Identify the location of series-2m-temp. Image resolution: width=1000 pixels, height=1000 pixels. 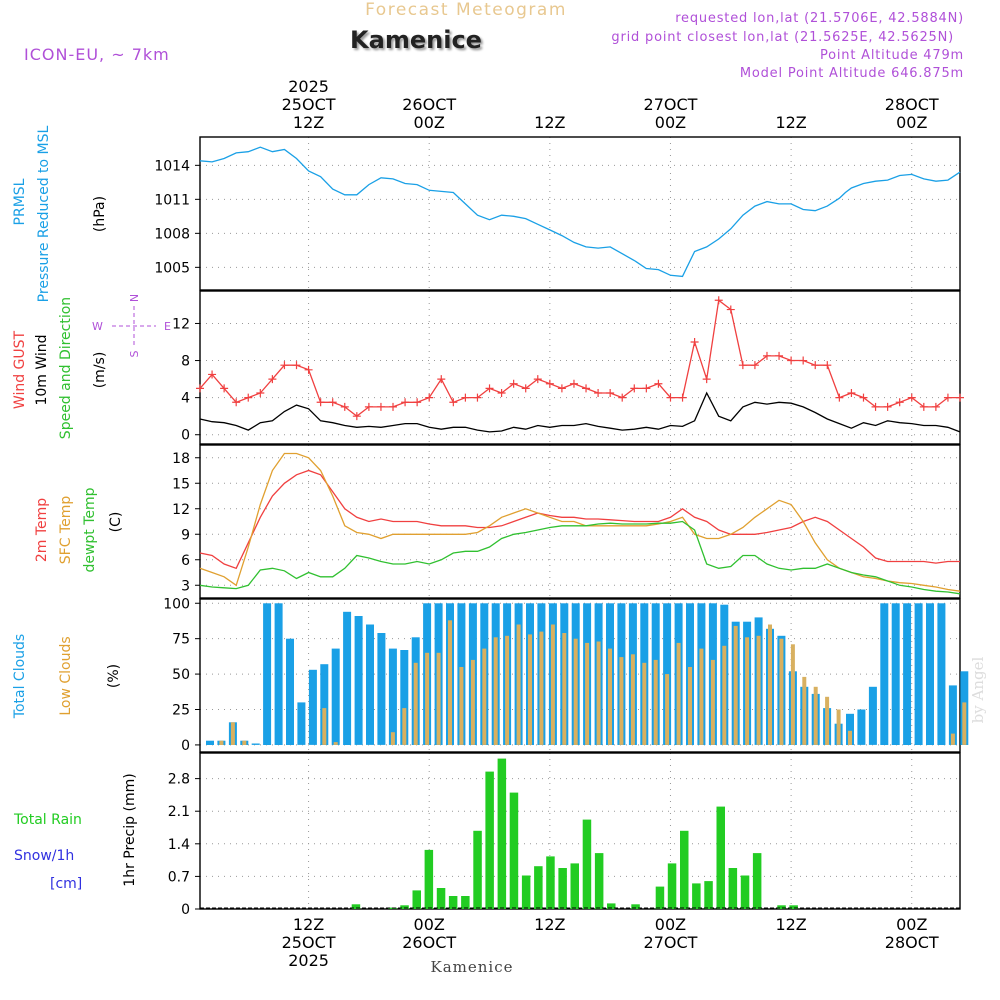
(579, 519).